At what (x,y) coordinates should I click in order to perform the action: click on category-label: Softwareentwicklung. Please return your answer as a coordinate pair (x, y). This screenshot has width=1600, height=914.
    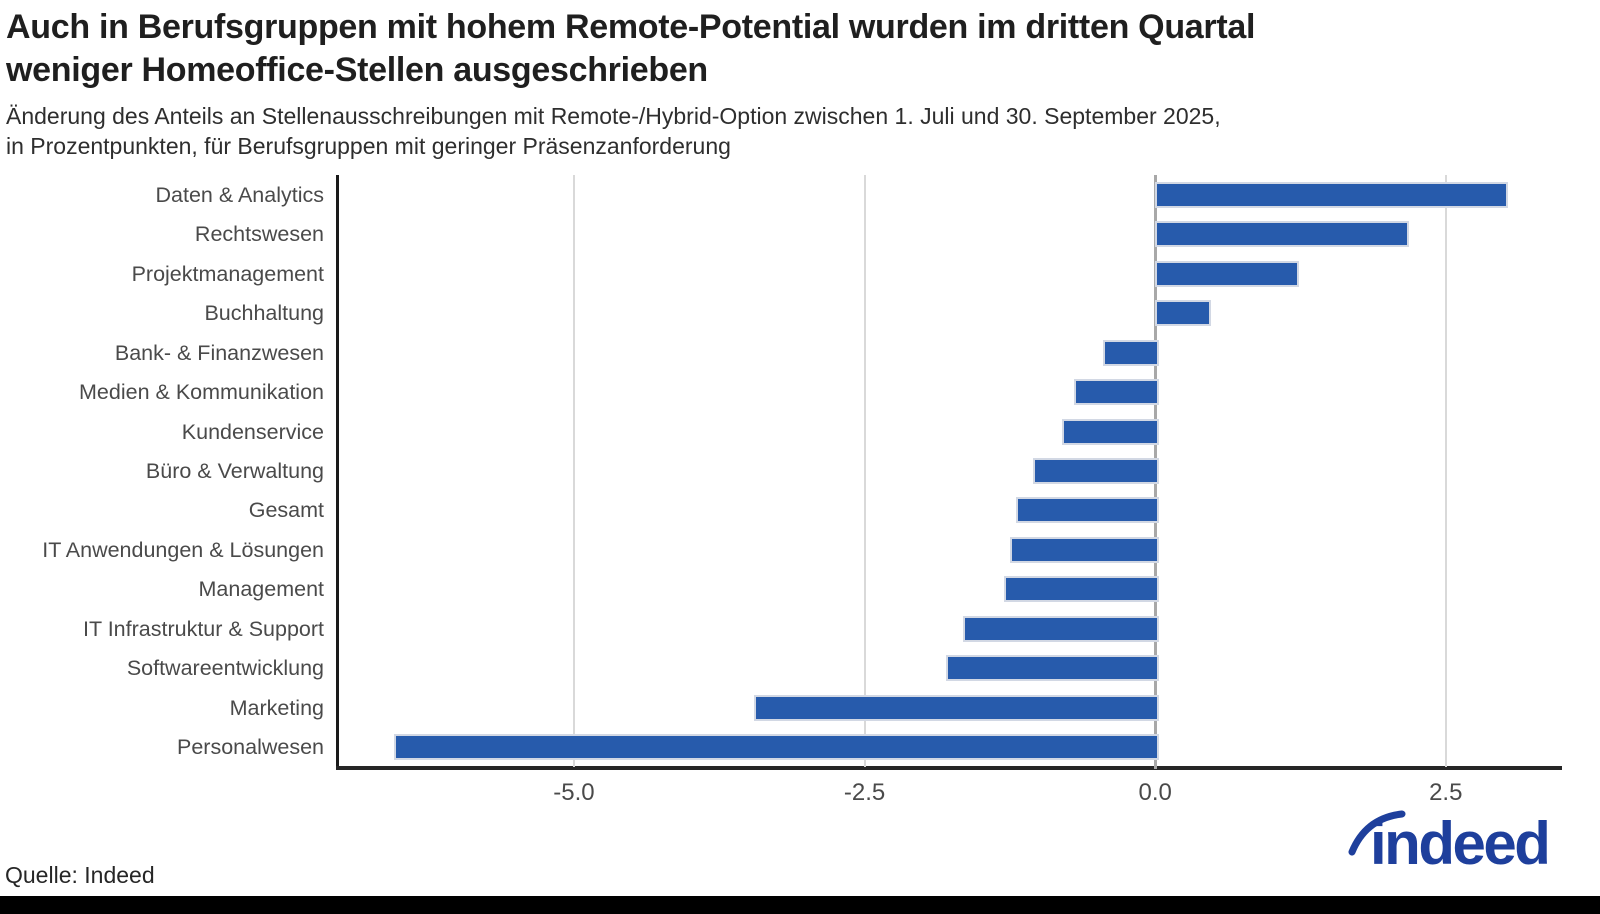
    Looking at the image, I should click on (225, 668).